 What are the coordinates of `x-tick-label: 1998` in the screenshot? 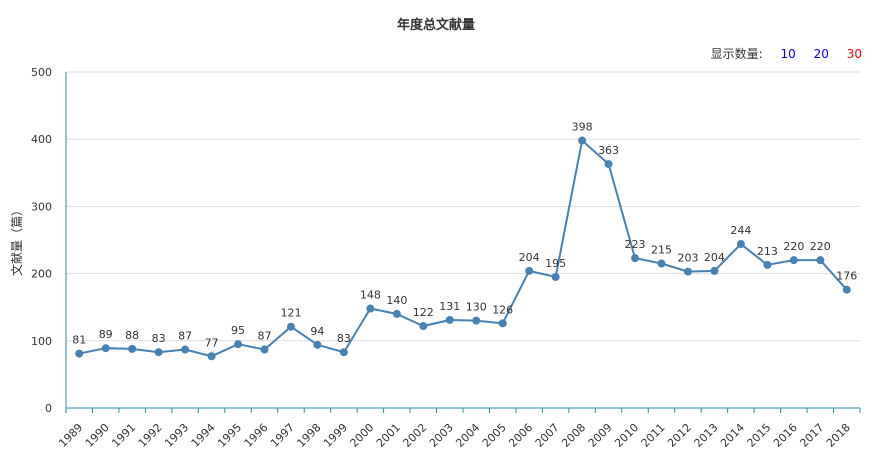 It's located at (309, 435).